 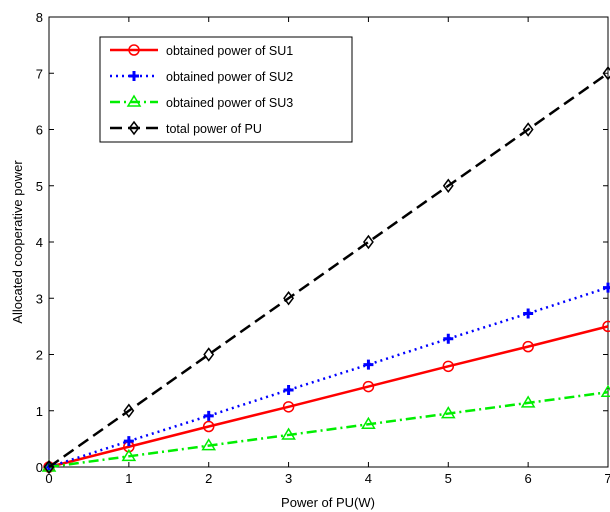 What do you see at coordinates (288, 478) in the screenshot?
I see `x-tick-label: 3` at bounding box center [288, 478].